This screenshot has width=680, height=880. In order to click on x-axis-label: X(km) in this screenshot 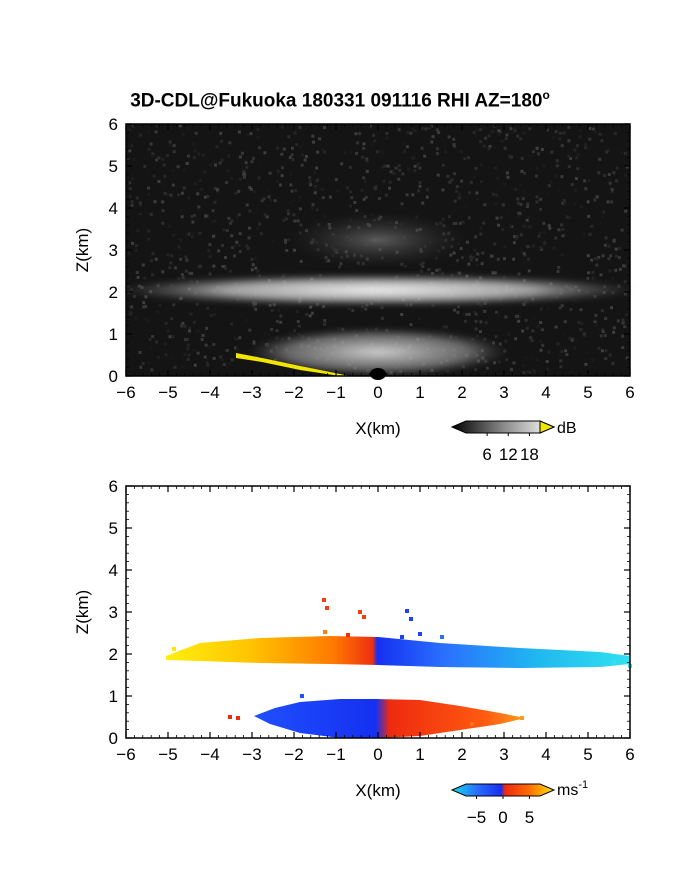, I will do `click(377, 790)`.